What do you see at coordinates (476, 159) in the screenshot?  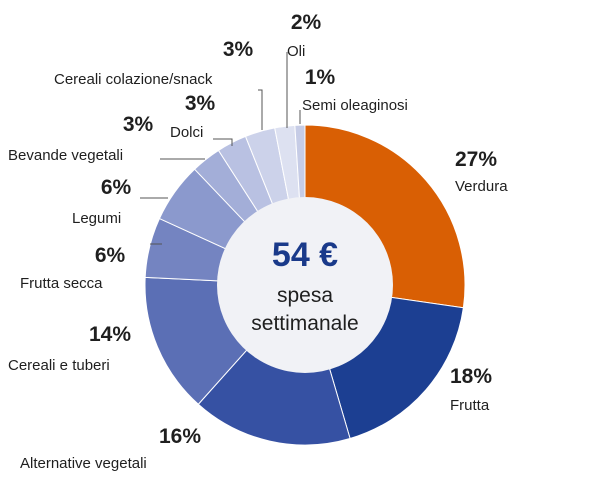 I see `percent-label-verdura: 27%` at bounding box center [476, 159].